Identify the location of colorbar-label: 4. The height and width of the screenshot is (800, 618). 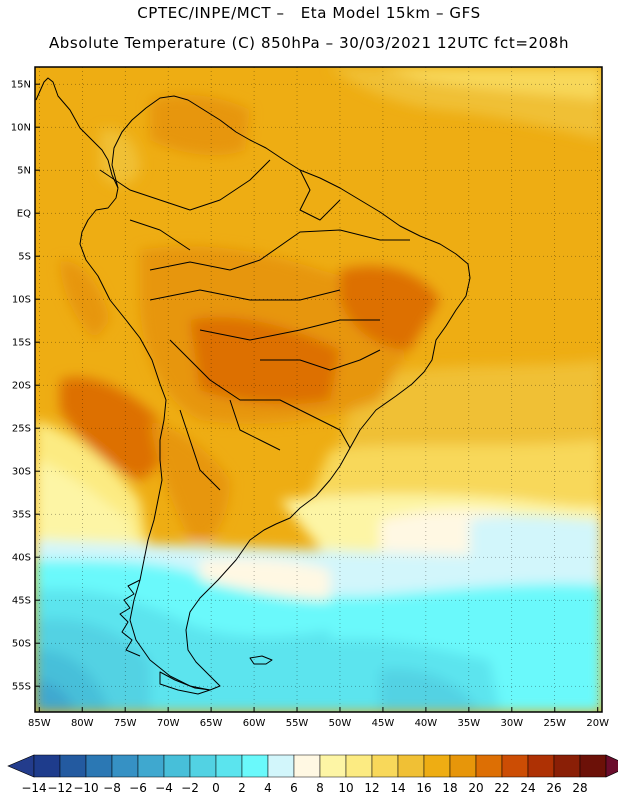
(268, 788).